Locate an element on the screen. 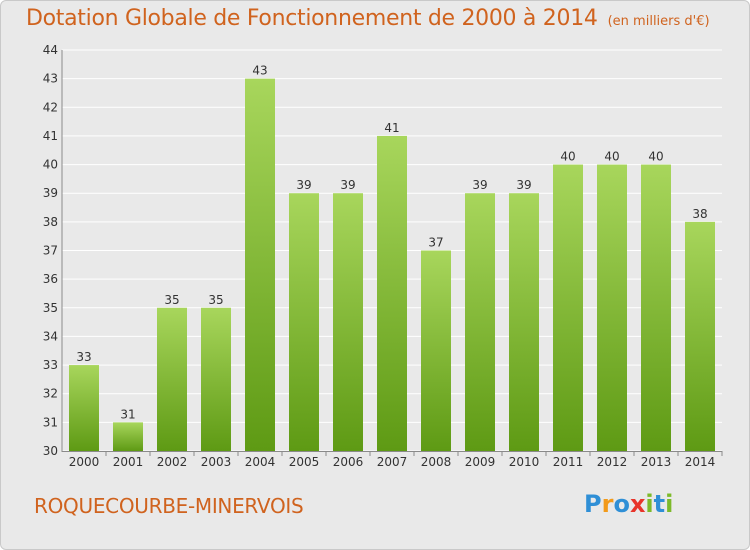  logo-letter: r is located at coordinates (607, 504).